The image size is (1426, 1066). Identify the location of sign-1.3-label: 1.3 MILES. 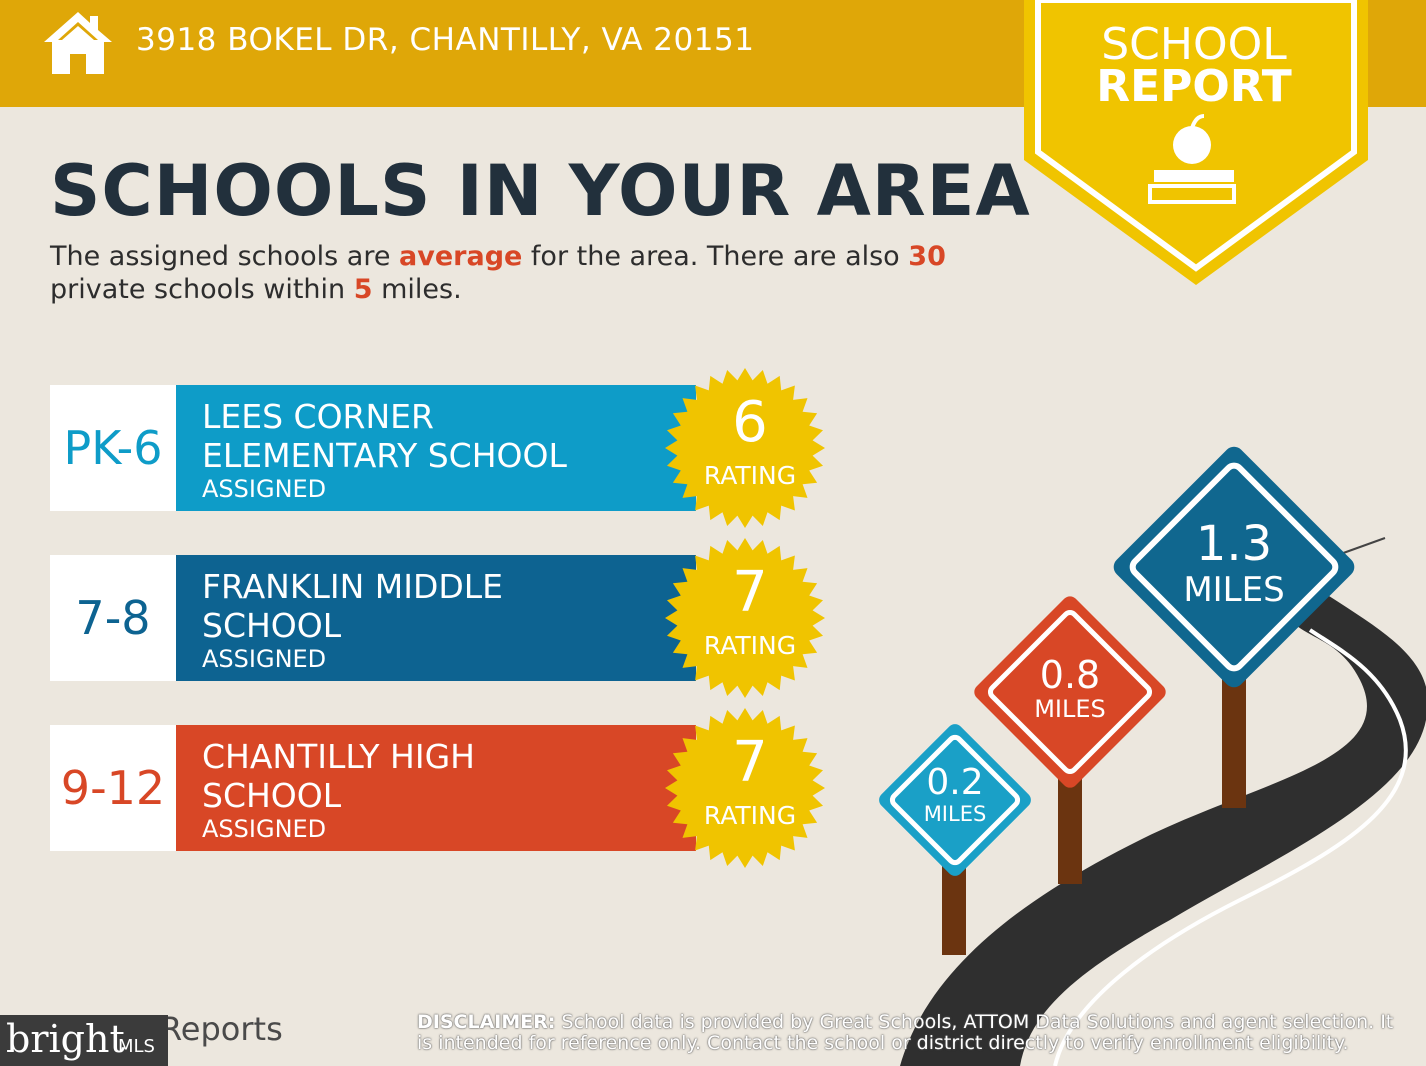
(1234, 564).